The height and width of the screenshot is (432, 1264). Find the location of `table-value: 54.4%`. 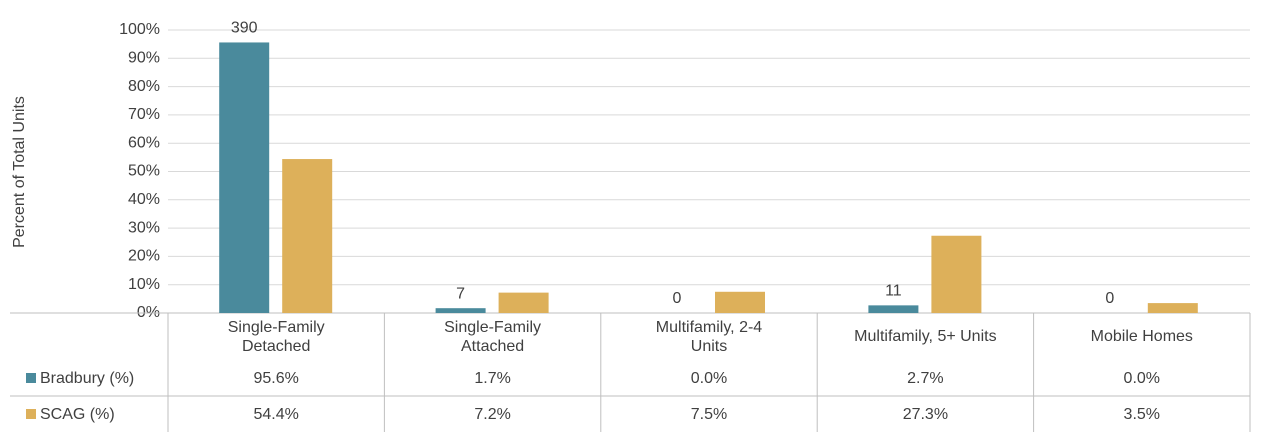

table-value: 54.4% is located at coordinates (276, 414).